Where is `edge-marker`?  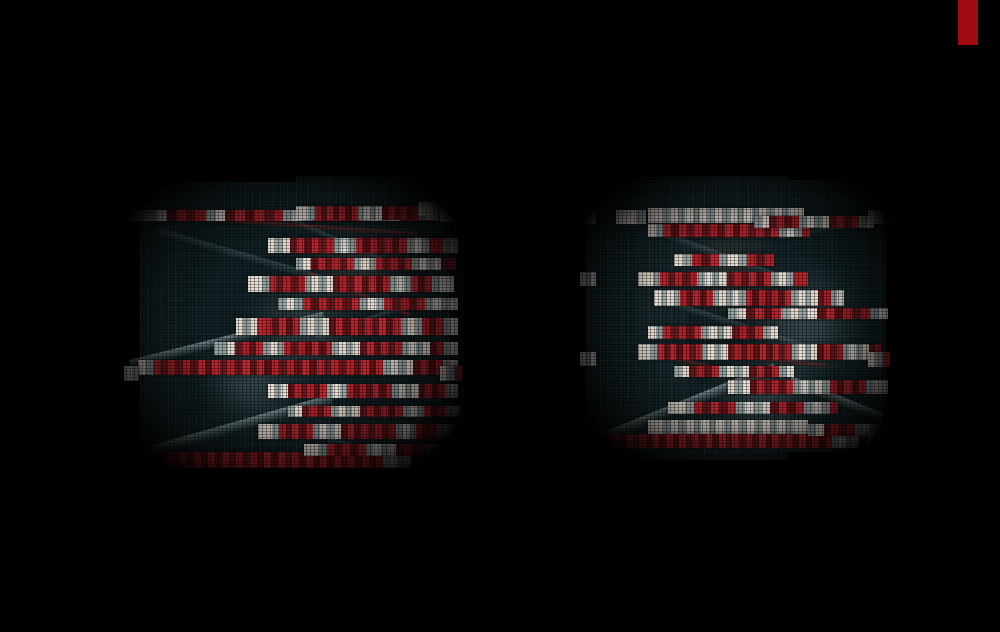
edge-marker is located at coordinates (131, 215).